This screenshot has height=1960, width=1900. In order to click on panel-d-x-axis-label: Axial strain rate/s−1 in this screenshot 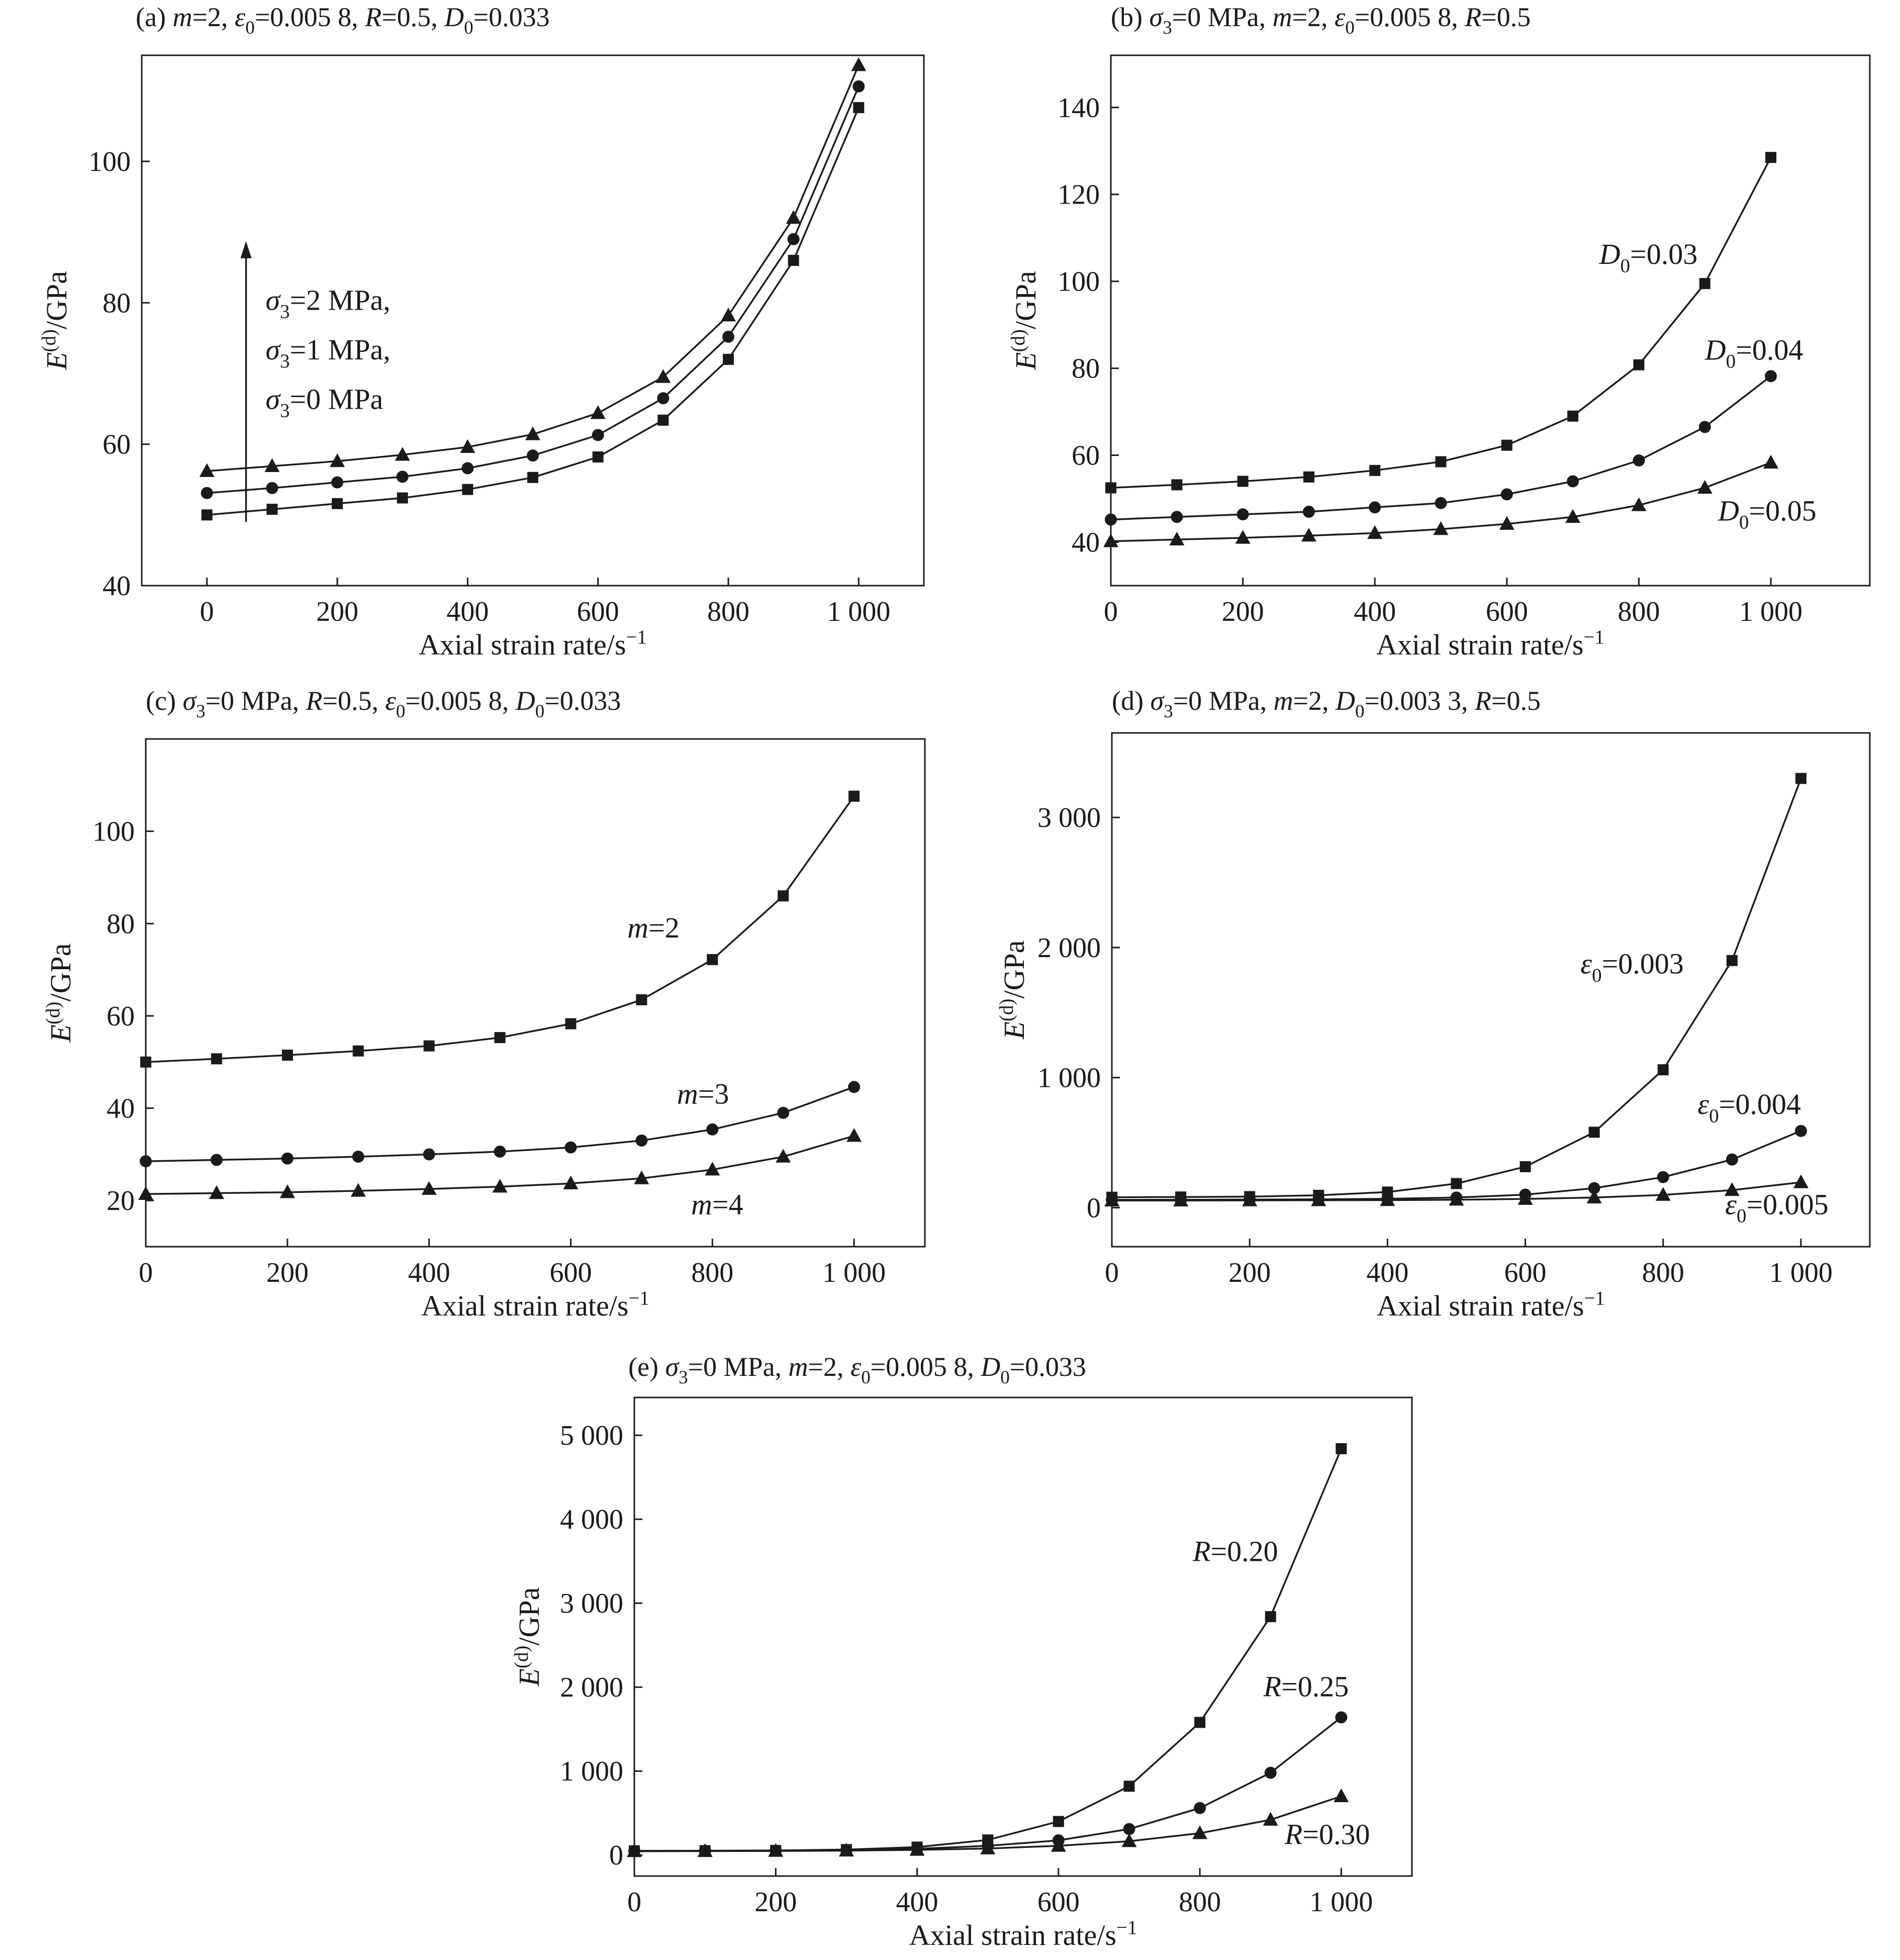, I will do `click(1491, 1304)`.